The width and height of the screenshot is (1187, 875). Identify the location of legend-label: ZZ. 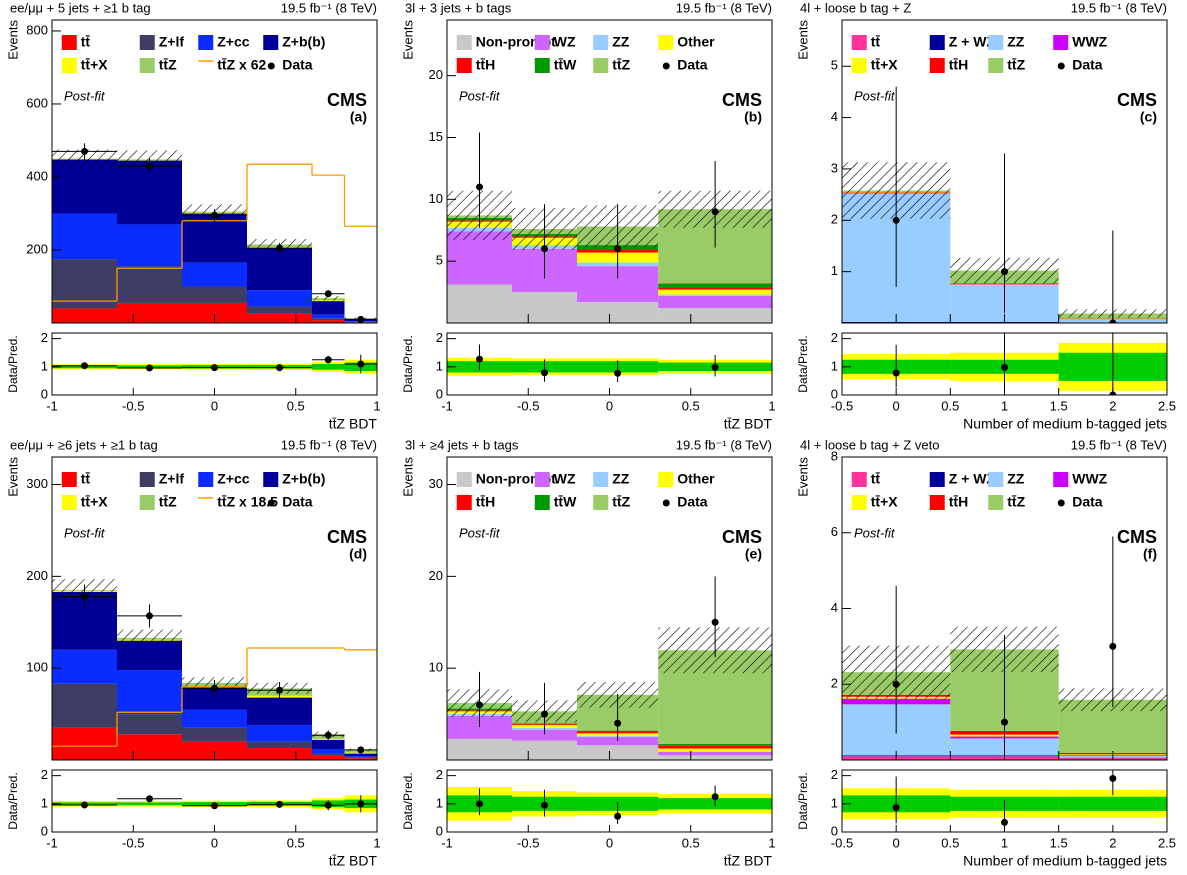
(621, 42).